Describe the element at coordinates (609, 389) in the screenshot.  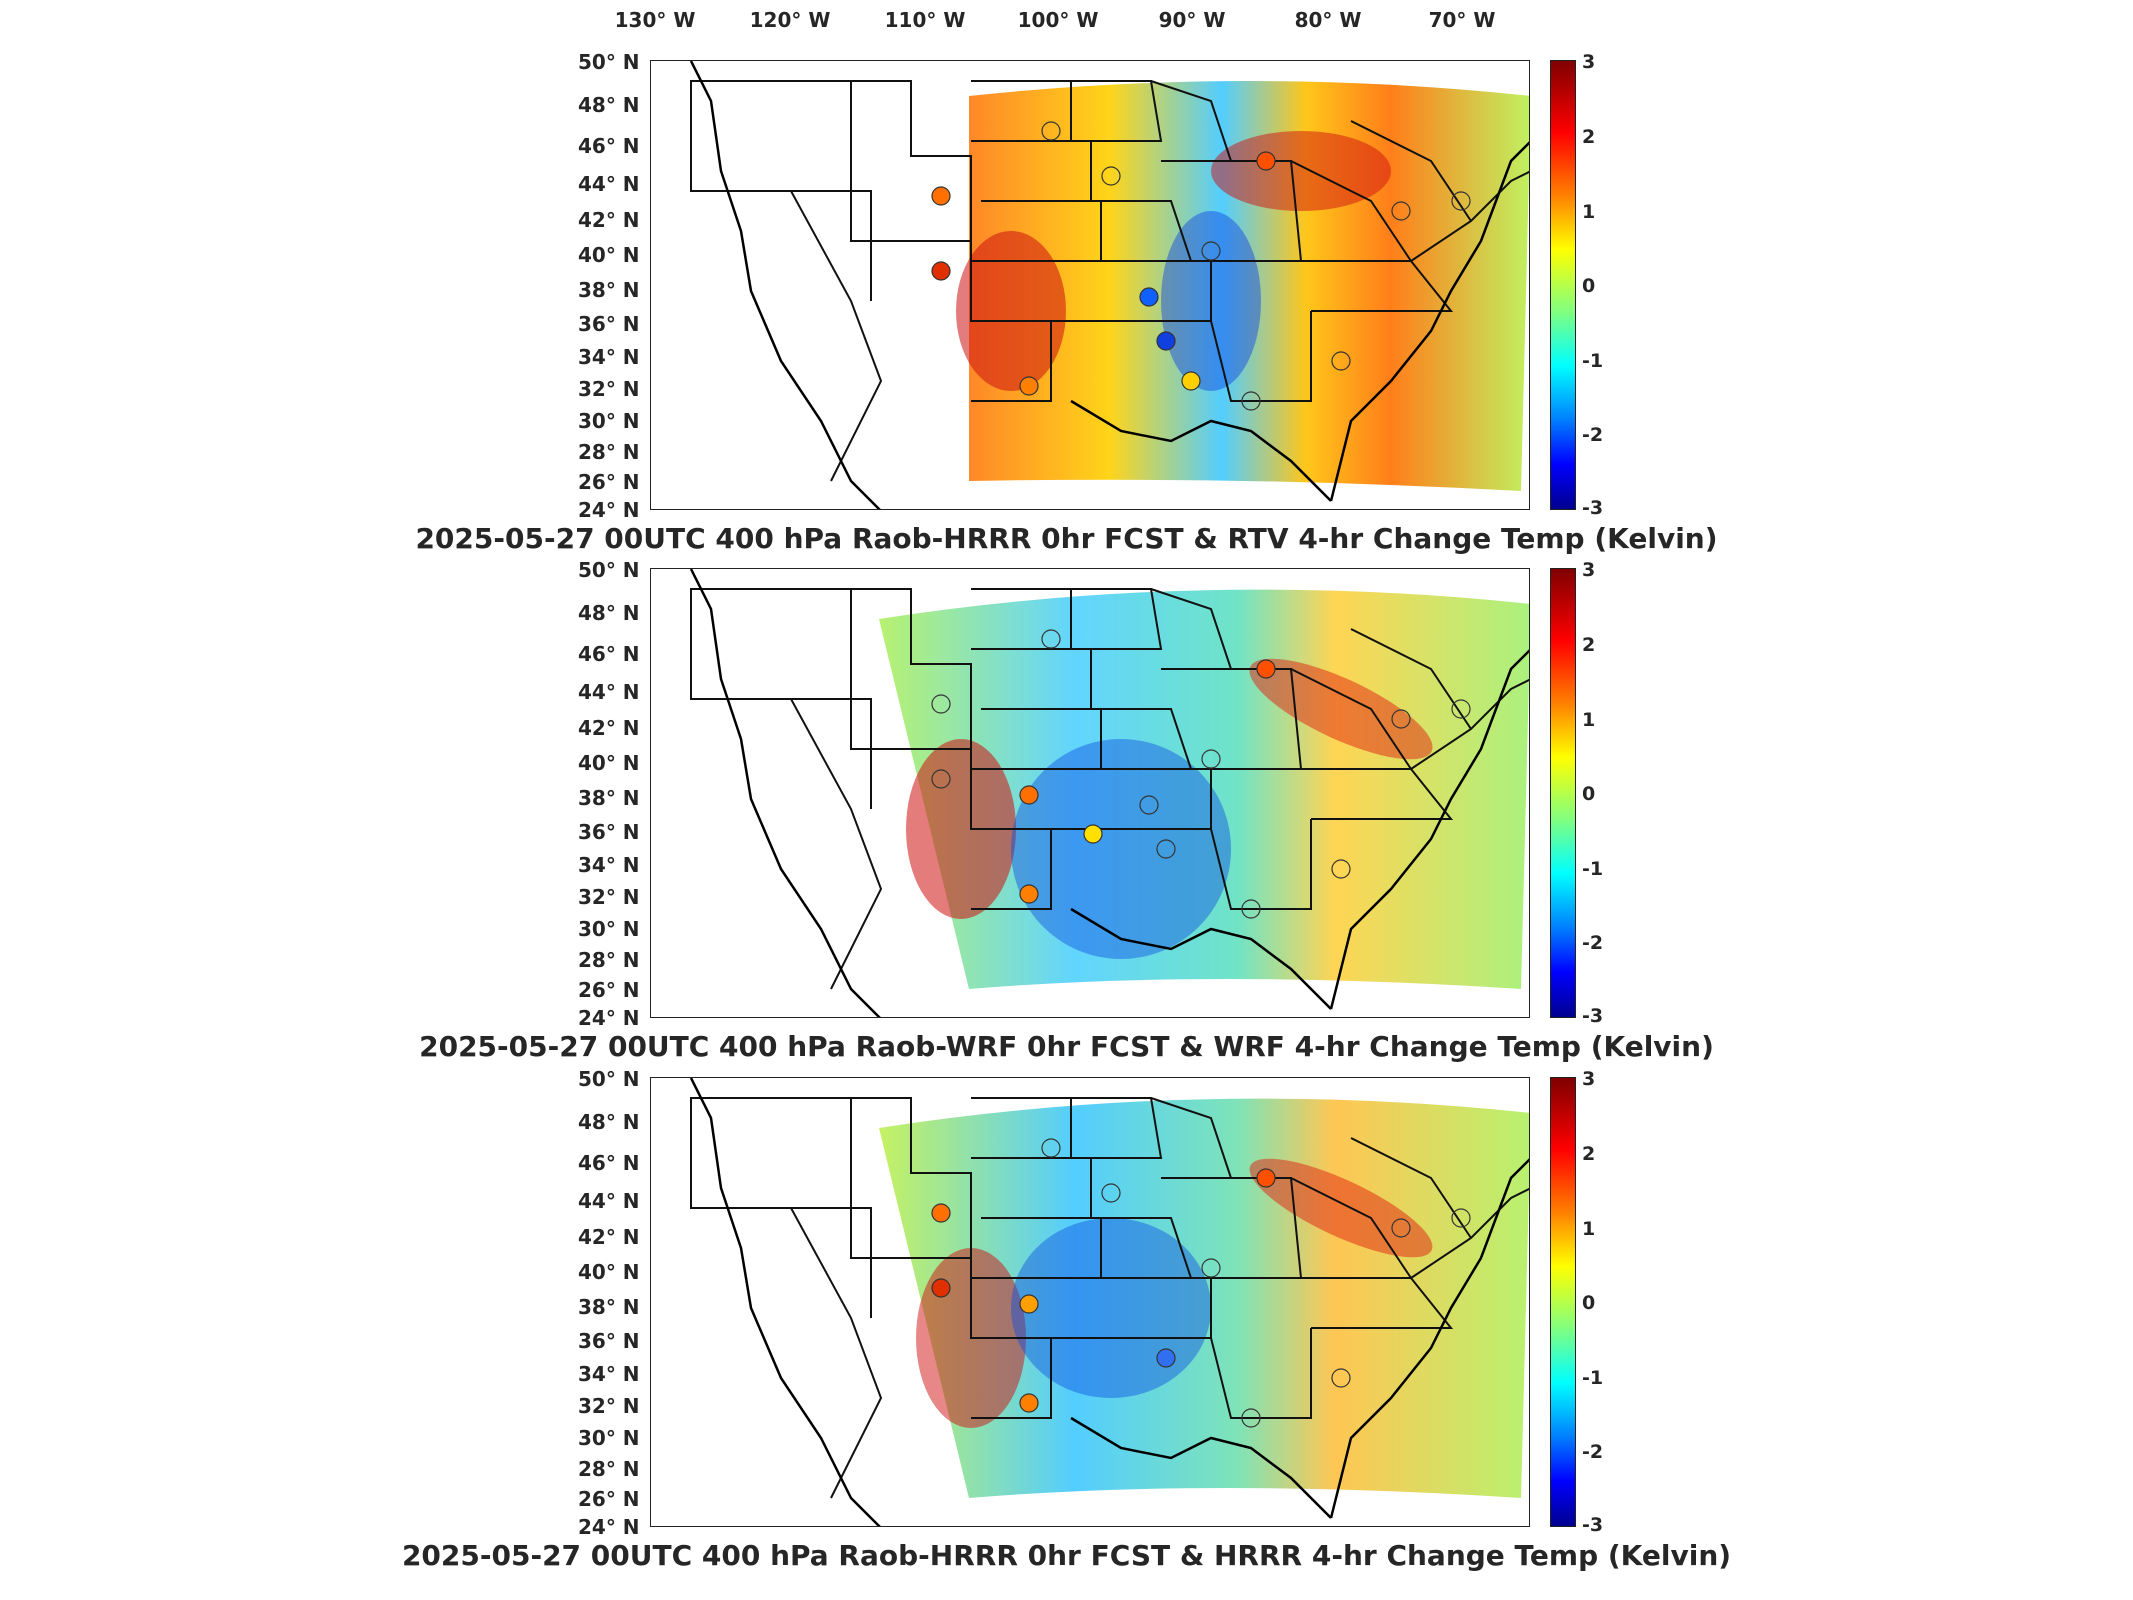
I see `lat-label: 32° N` at that location.